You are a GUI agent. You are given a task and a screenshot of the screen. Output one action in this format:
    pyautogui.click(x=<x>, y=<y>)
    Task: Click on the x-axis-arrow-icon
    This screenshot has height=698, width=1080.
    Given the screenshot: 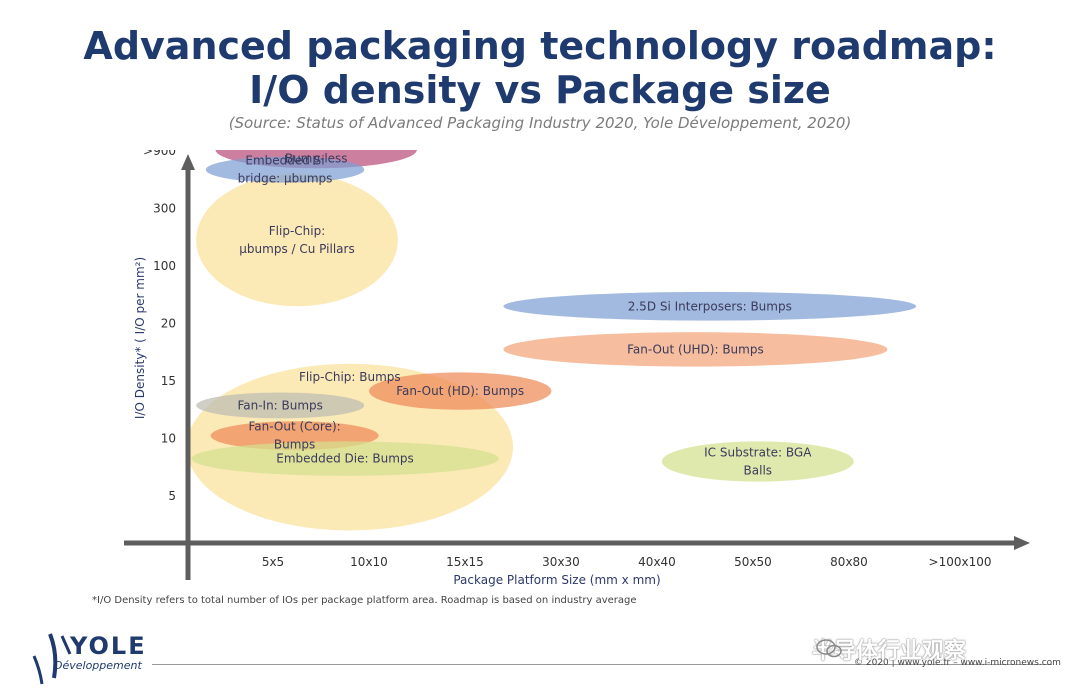 What is the action you would take?
    pyautogui.click(x=1022, y=543)
    